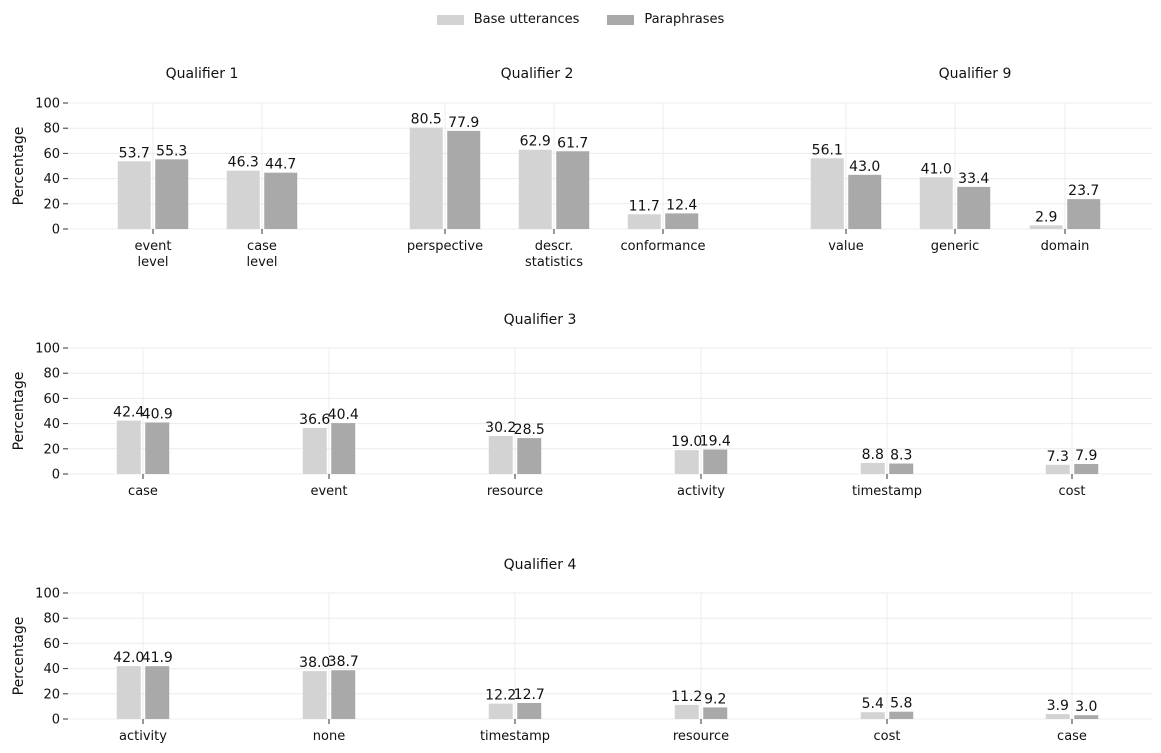 This screenshot has width=1161, height=753. Describe the element at coordinates (715, 442) in the screenshot. I see `bar-value-label: 19.4` at that location.